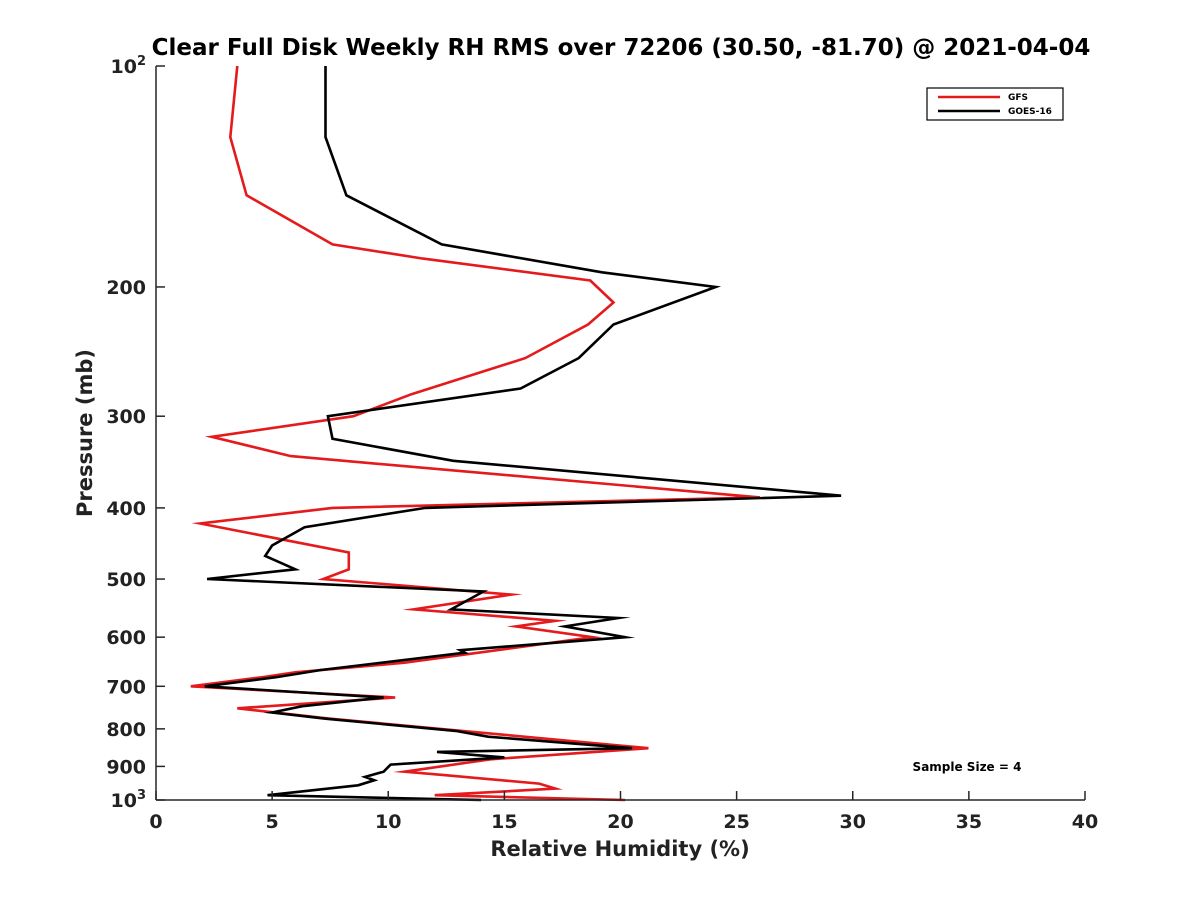  What do you see at coordinates (619, 849) in the screenshot?
I see `x-axis-label: Relative Humidity (%)` at bounding box center [619, 849].